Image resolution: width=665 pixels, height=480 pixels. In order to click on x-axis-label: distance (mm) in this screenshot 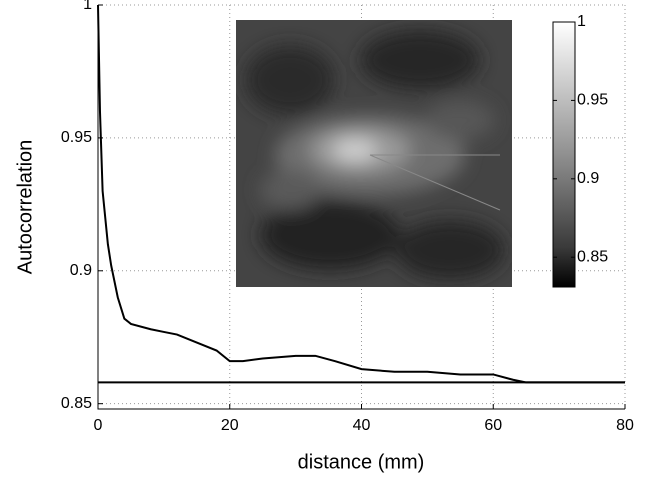, I will do `click(361, 462)`.